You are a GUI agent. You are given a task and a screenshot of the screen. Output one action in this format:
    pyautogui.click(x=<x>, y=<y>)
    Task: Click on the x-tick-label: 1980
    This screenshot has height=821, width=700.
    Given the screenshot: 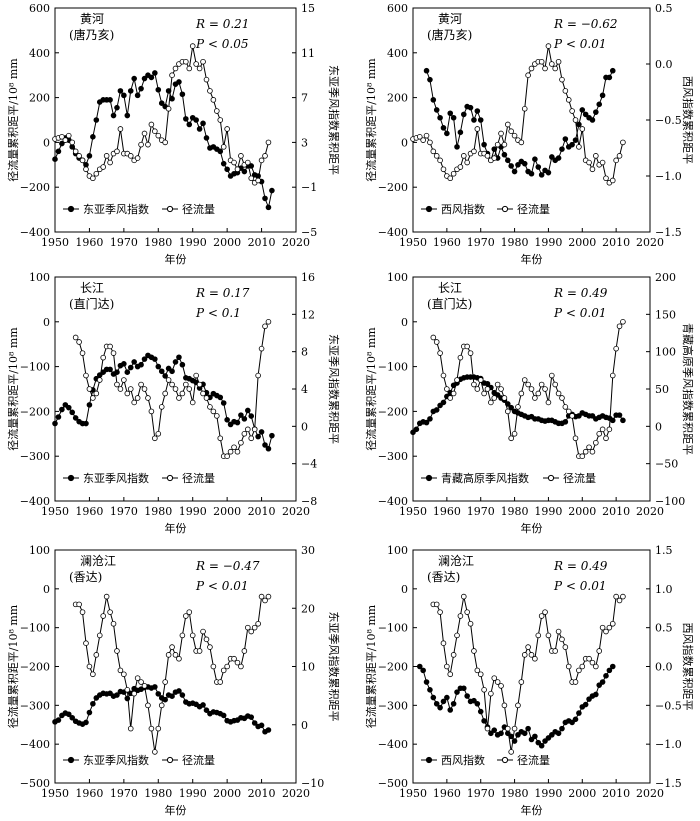 What is the action you would take?
    pyautogui.click(x=158, y=511)
    